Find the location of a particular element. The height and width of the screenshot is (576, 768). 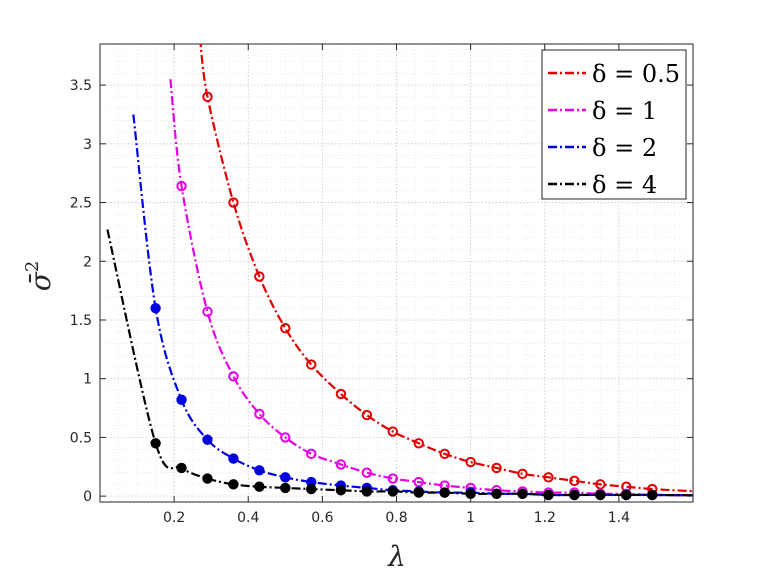

x-tick-label: 0.2 is located at coordinates (174, 518).